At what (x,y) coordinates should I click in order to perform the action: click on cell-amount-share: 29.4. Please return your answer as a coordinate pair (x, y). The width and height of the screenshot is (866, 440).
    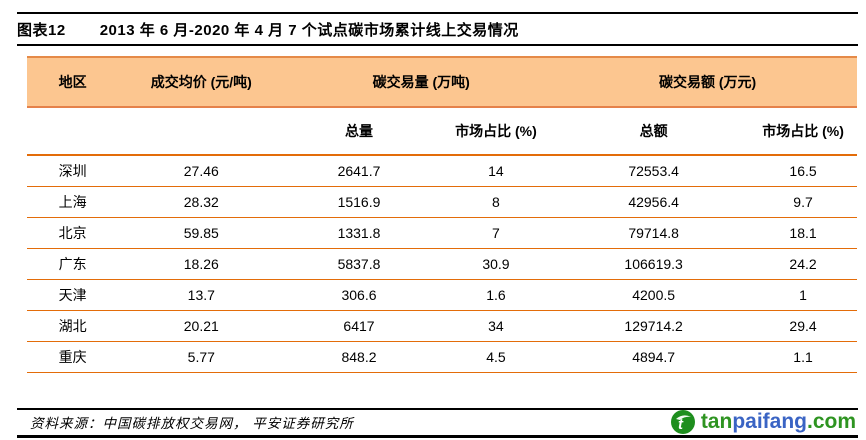
    Looking at the image, I should click on (803, 326).